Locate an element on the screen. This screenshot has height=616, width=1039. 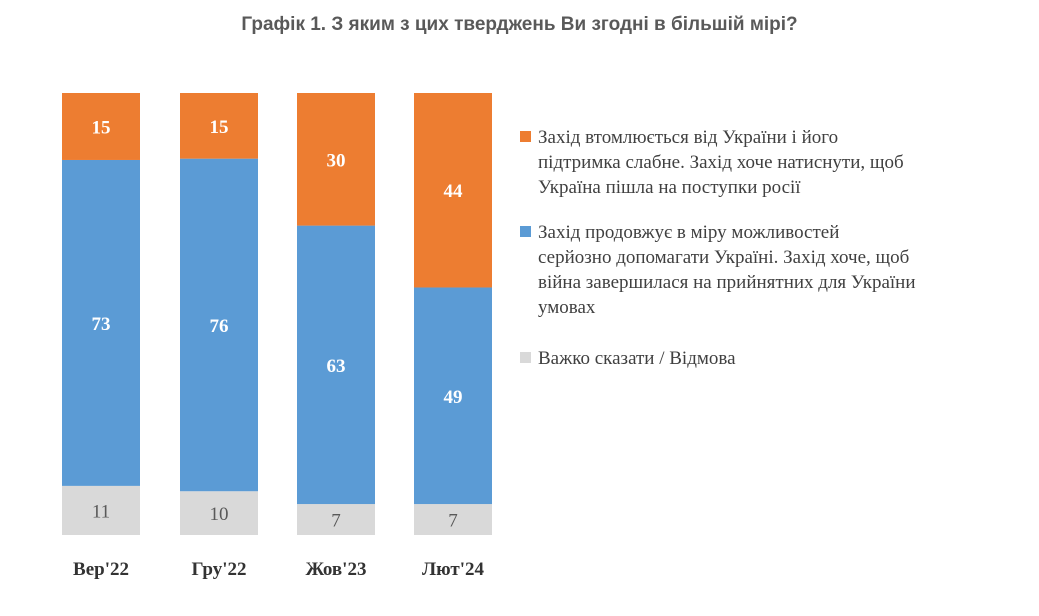
data-label-west-tired-2: 30 is located at coordinates (336, 160).